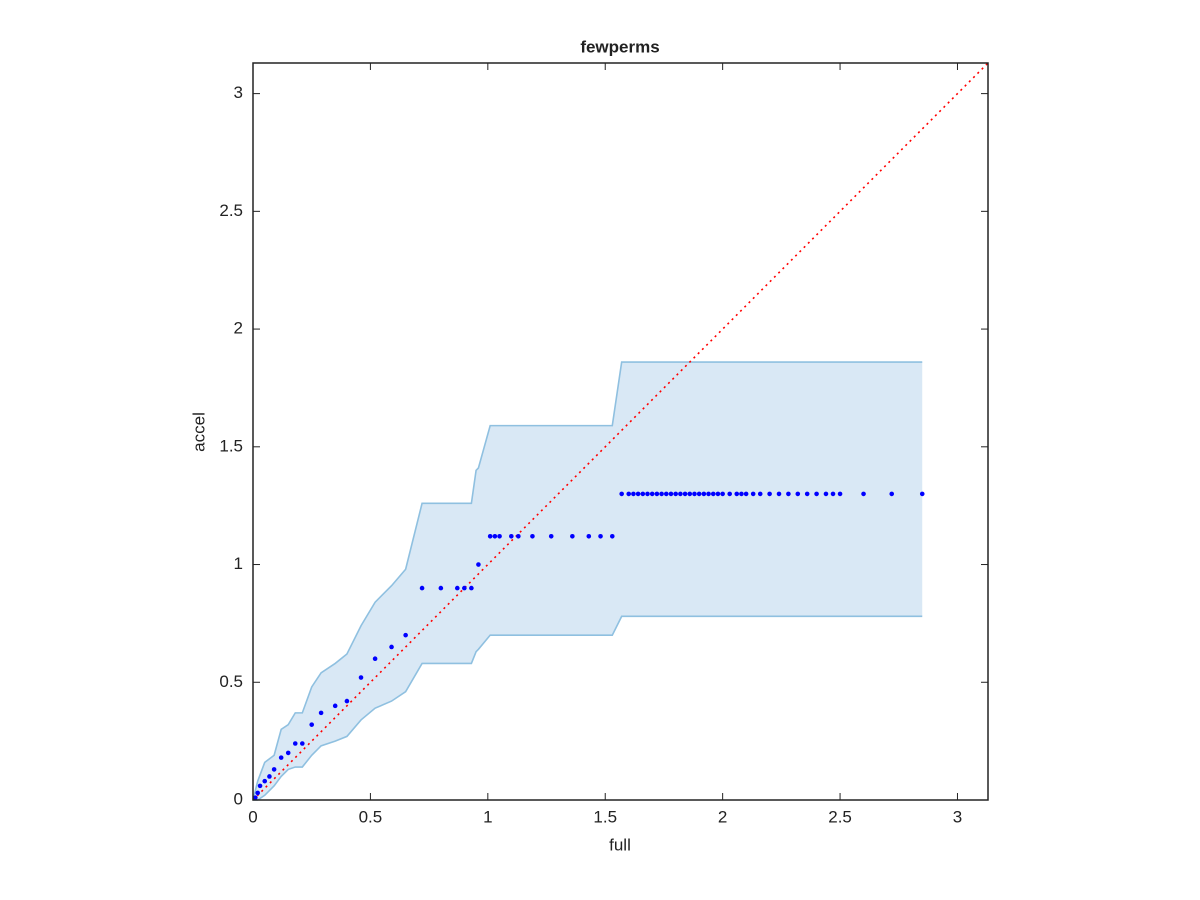 The image size is (1200, 900). Describe the element at coordinates (605, 816) in the screenshot. I see `x-tick-label: 1.5` at that location.